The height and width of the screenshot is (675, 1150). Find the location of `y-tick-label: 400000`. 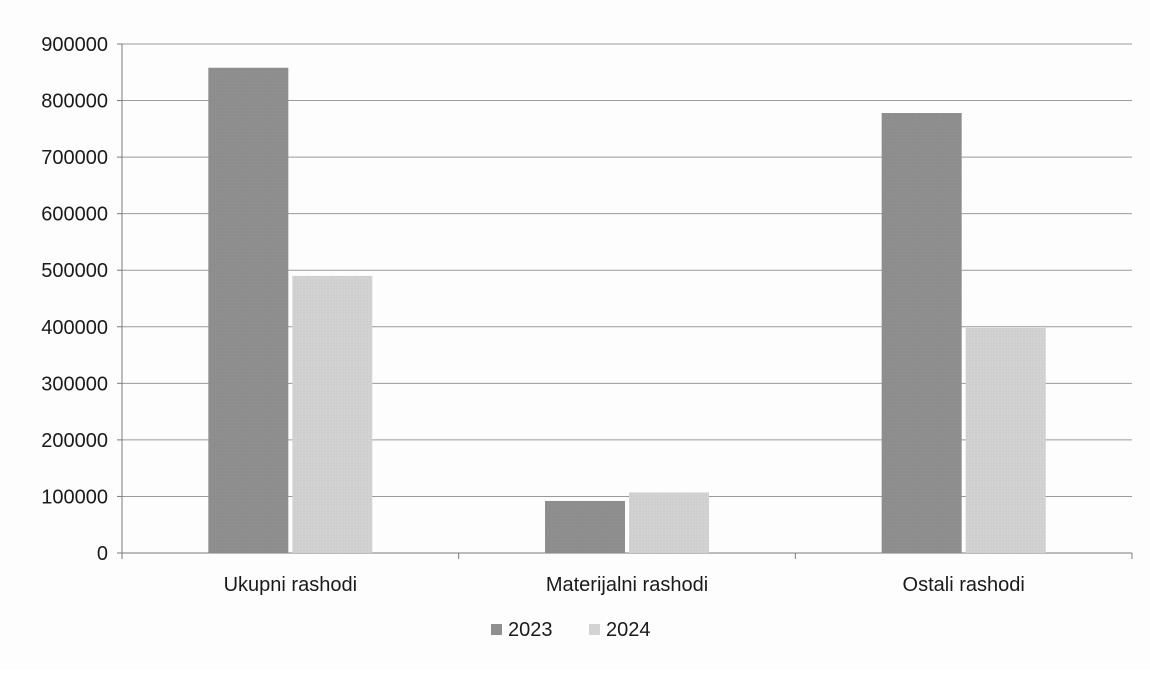

y-tick-label: 400000 is located at coordinates (74, 328).